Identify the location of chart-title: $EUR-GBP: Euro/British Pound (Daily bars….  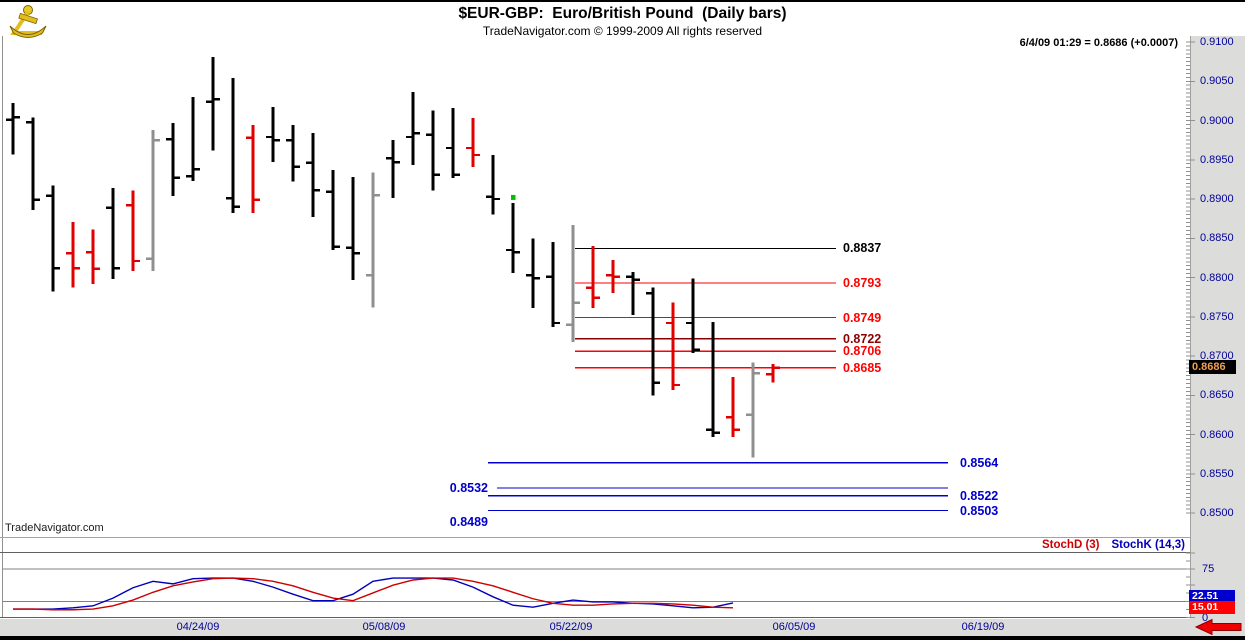
(622, 13).